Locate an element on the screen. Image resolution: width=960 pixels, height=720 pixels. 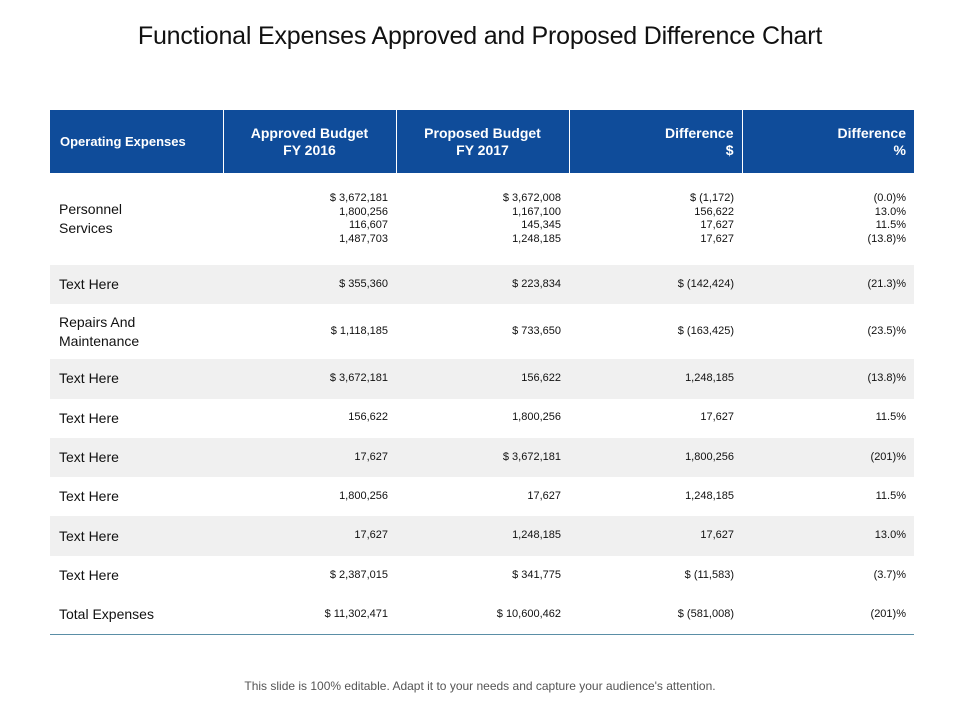
difference-cell: $ (11,583) is located at coordinates (709, 574).